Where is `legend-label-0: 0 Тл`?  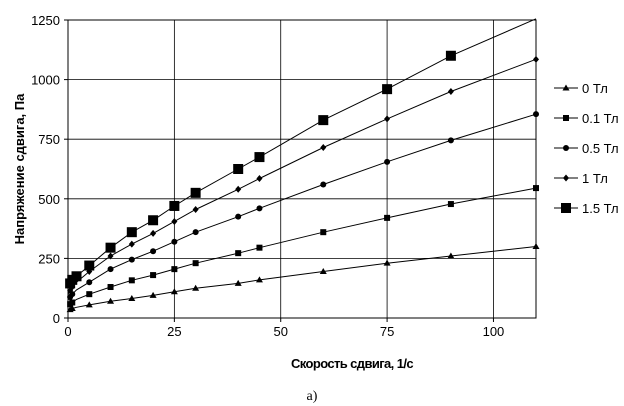 legend-label-0: 0 Тл is located at coordinates (595, 88).